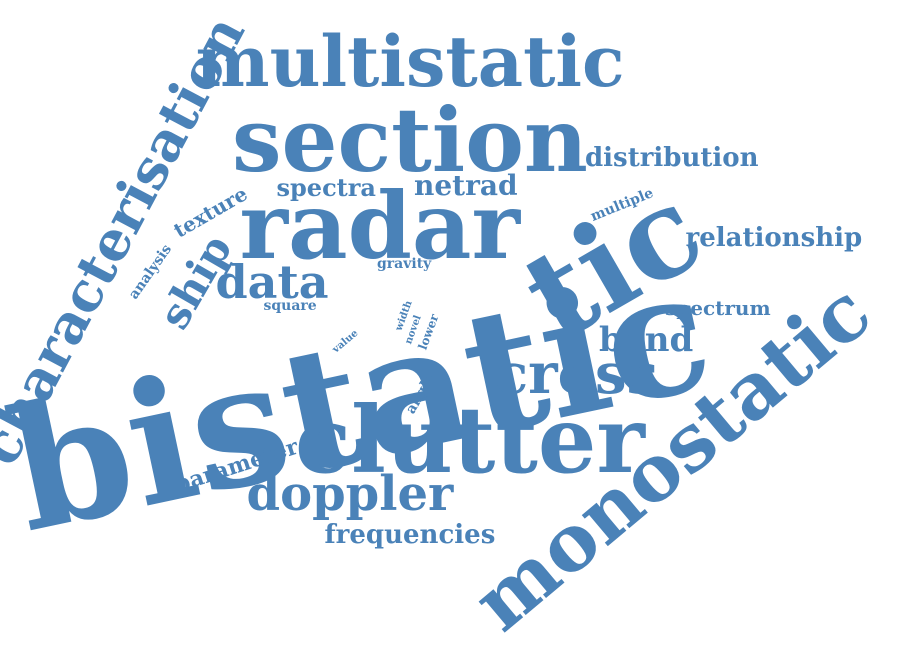 The height and width of the screenshot is (649, 900). I want to click on word-band: band, so click(646, 340).